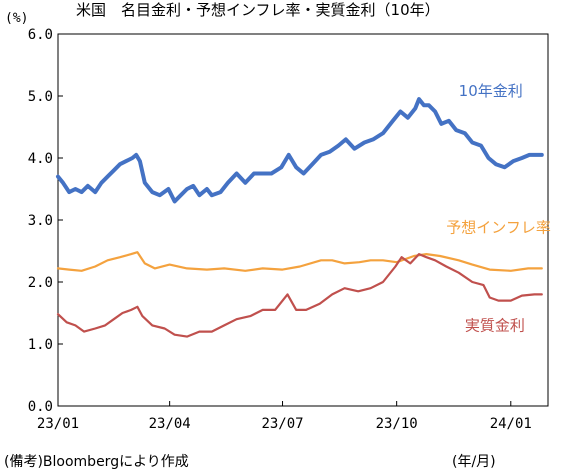 The width and height of the screenshot is (572, 474). What do you see at coordinates (40, 407) in the screenshot?
I see `y-tick-label: 0.0` at bounding box center [40, 407].